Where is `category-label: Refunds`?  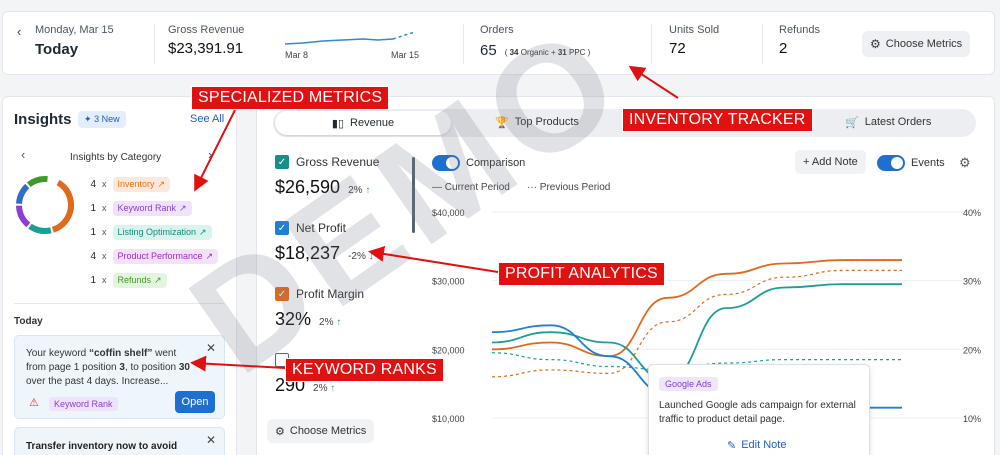
category-label: Refunds is located at coordinates (134, 280).